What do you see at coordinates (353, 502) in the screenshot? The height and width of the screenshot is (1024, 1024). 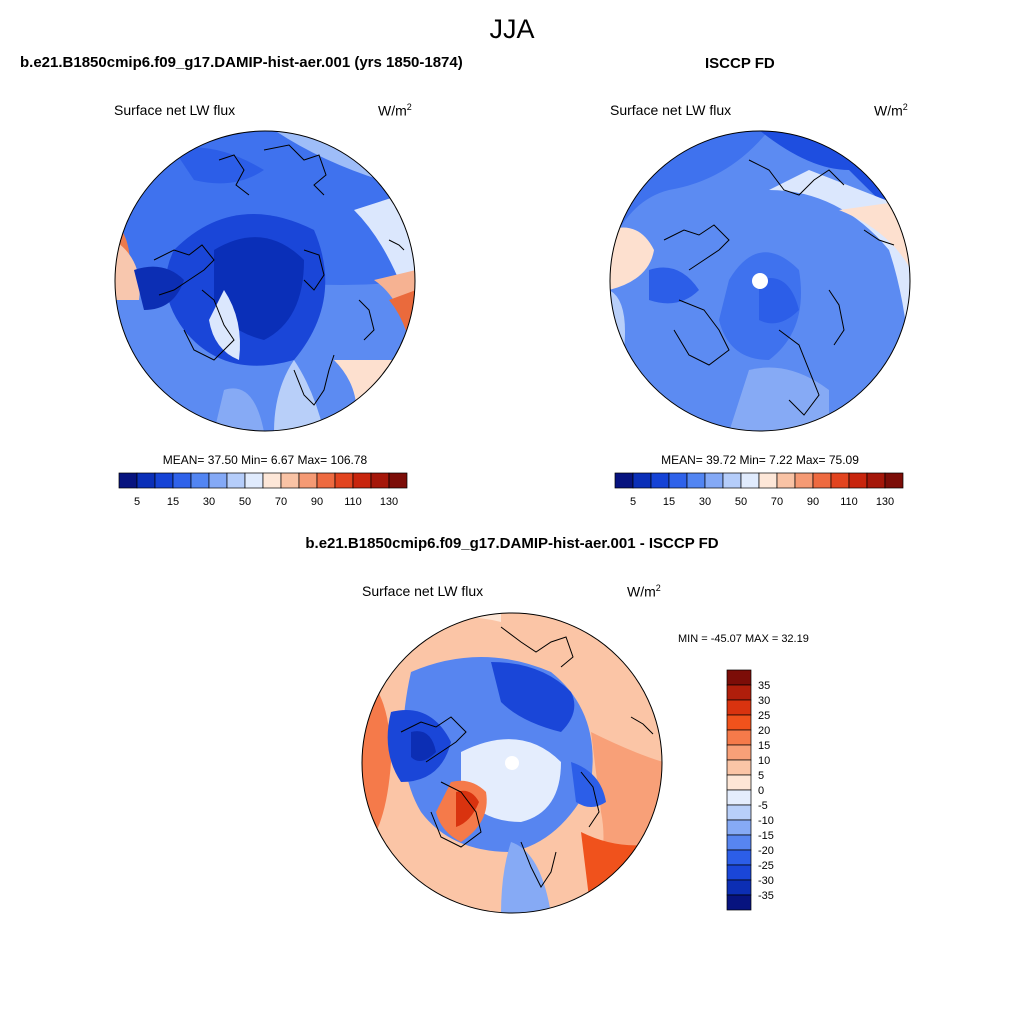 I see `model-colorbar-tick-label: 110` at bounding box center [353, 502].